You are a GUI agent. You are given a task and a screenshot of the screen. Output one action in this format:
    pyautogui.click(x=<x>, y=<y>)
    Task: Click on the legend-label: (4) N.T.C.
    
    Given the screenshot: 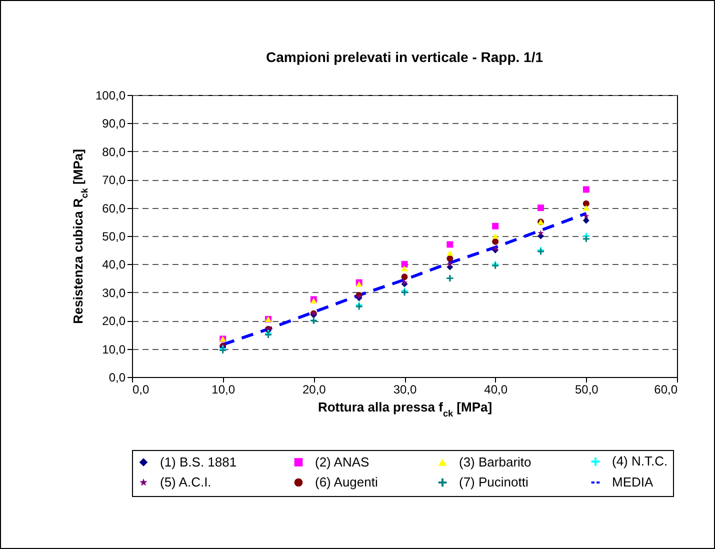 What is the action you would take?
    pyautogui.click(x=640, y=461)
    